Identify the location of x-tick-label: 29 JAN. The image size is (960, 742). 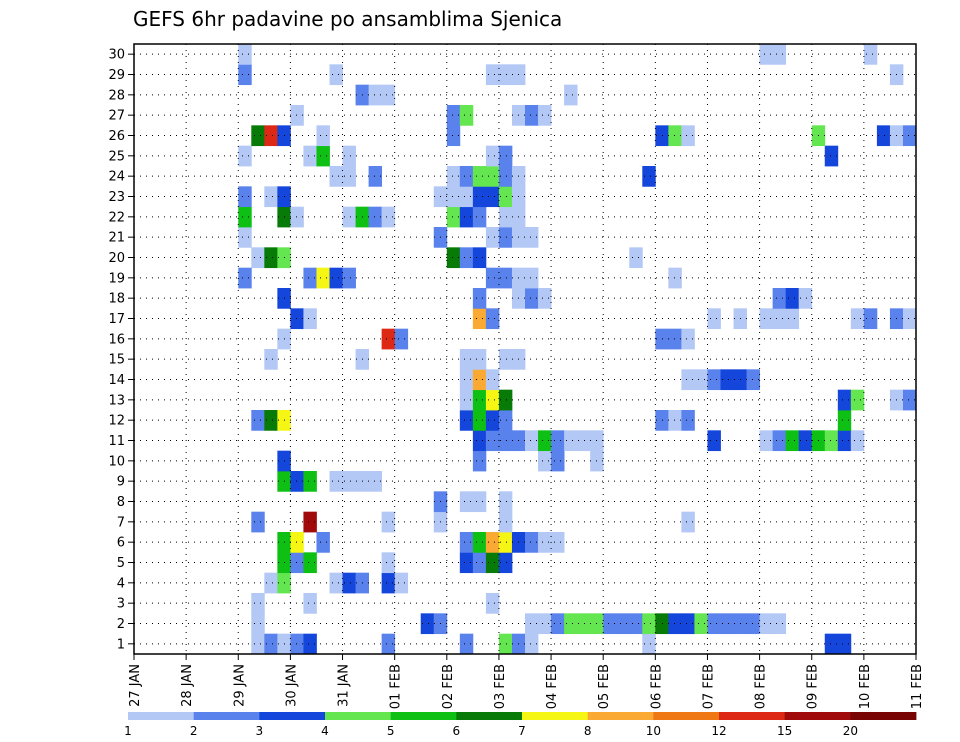
(239, 685).